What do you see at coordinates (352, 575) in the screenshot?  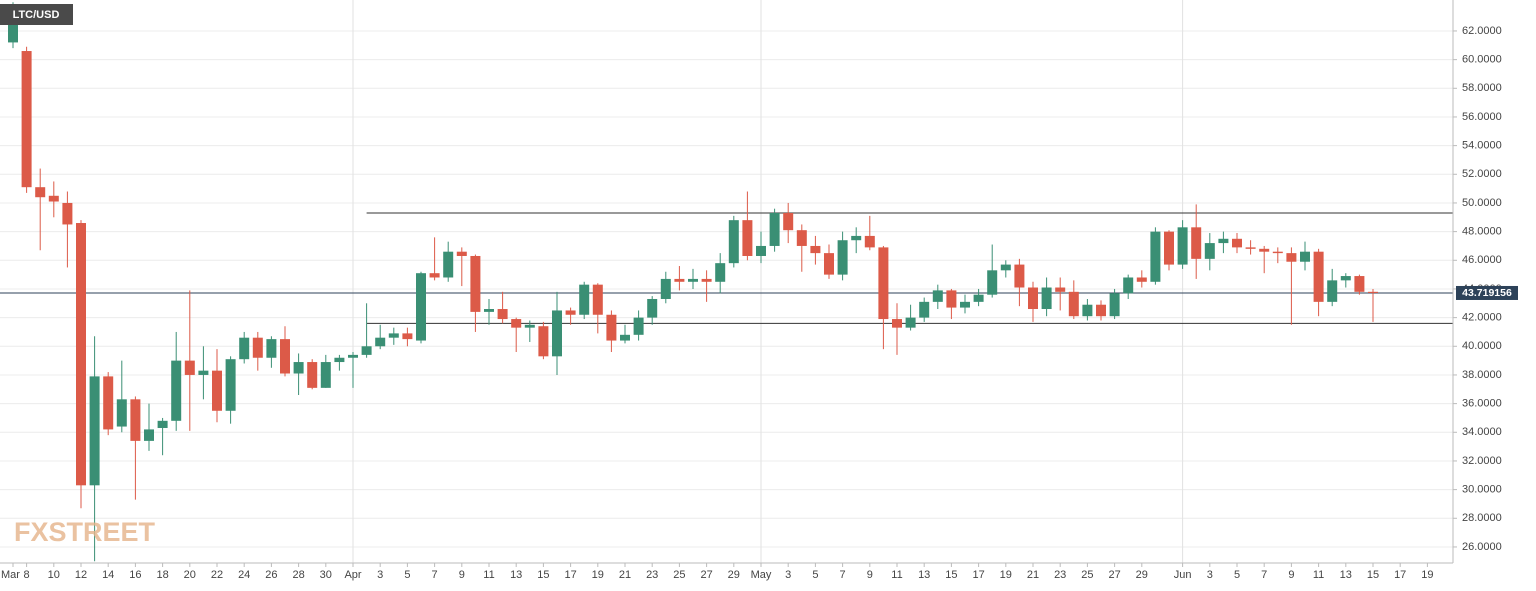 I see `x-tick-label: Apr` at bounding box center [352, 575].